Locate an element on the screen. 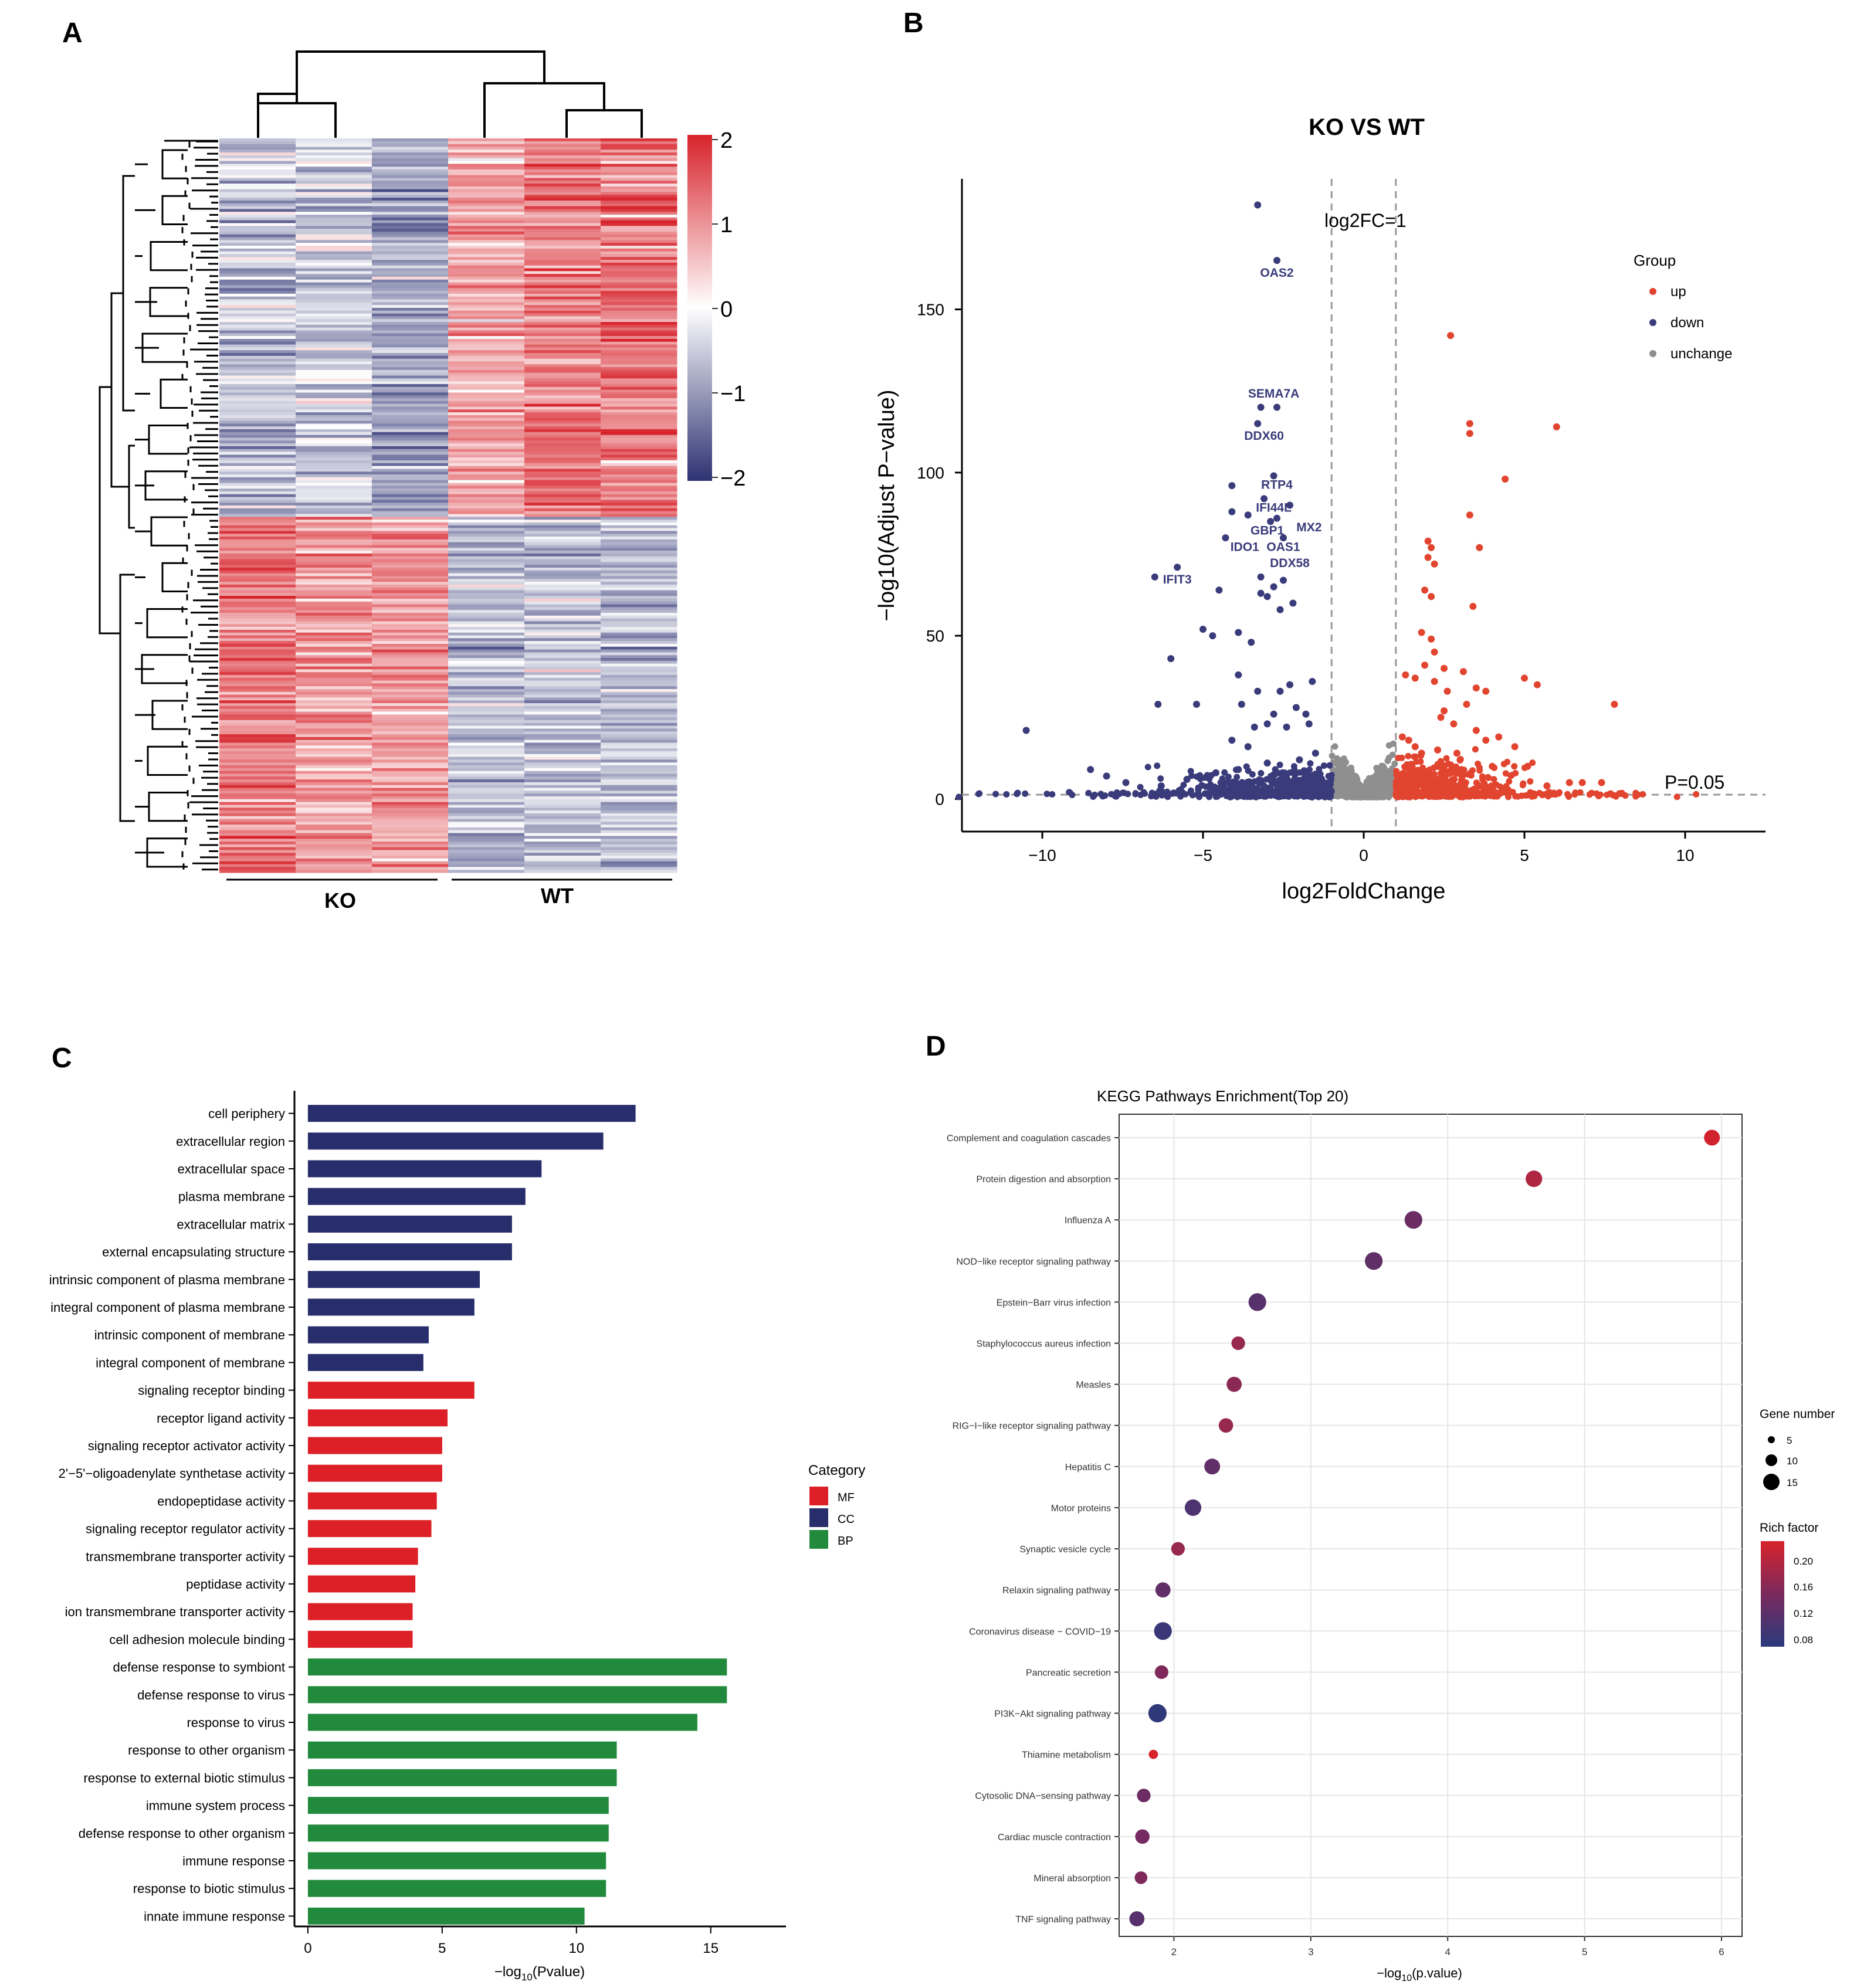 Image resolution: width=1857 pixels, height=1988 pixels. go-bars is located at coordinates (517, 1515).